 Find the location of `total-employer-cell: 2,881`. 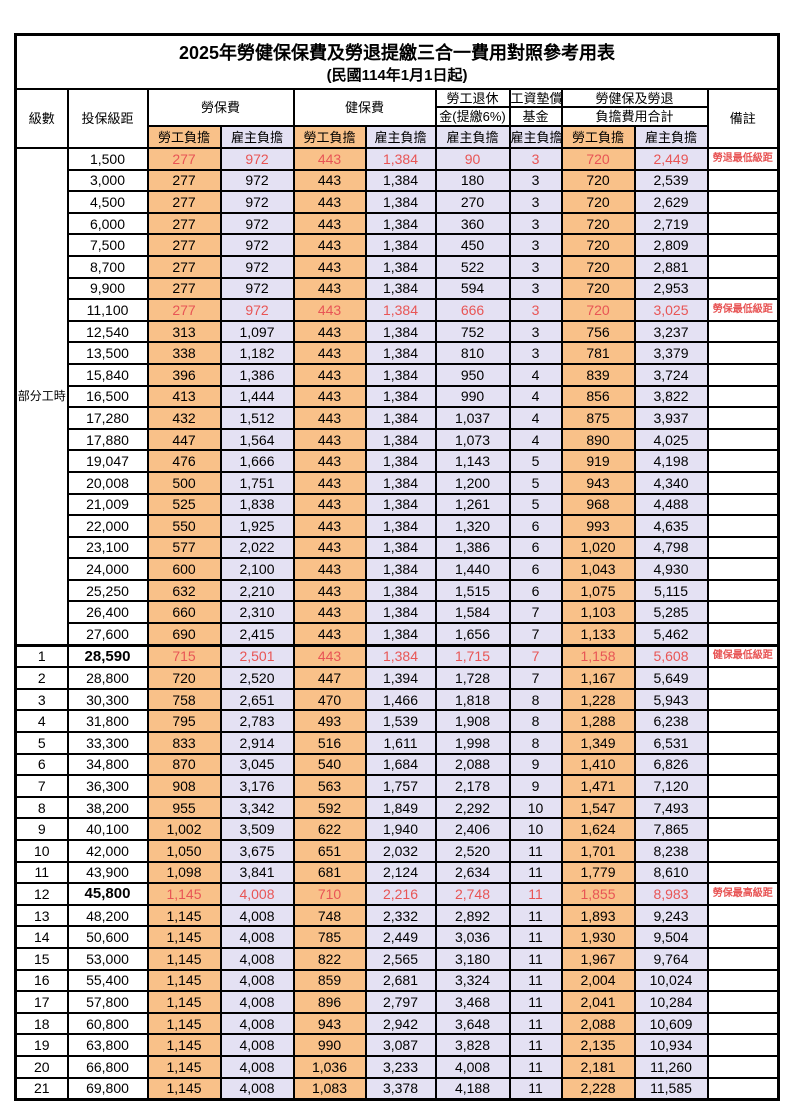

total-employer-cell: 2,881 is located at coordinates (671, 266).